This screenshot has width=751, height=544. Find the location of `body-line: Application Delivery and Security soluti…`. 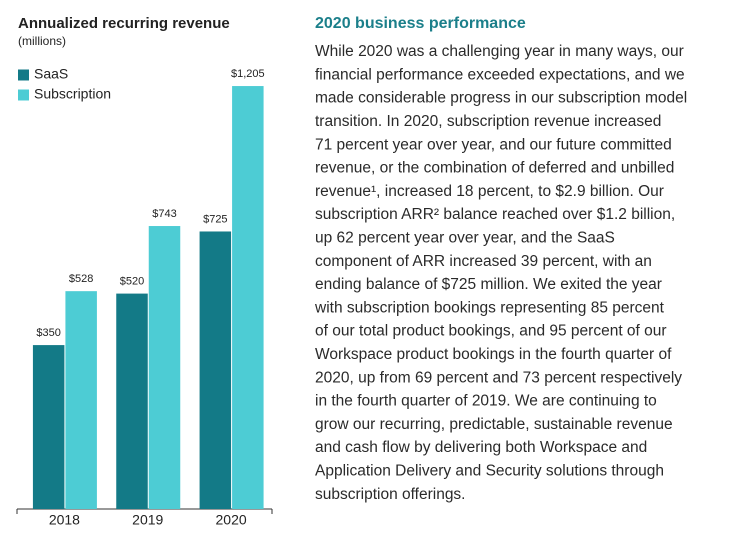

body-line: Application Delivery and Security soluti… is located at coordinates (489, 470).